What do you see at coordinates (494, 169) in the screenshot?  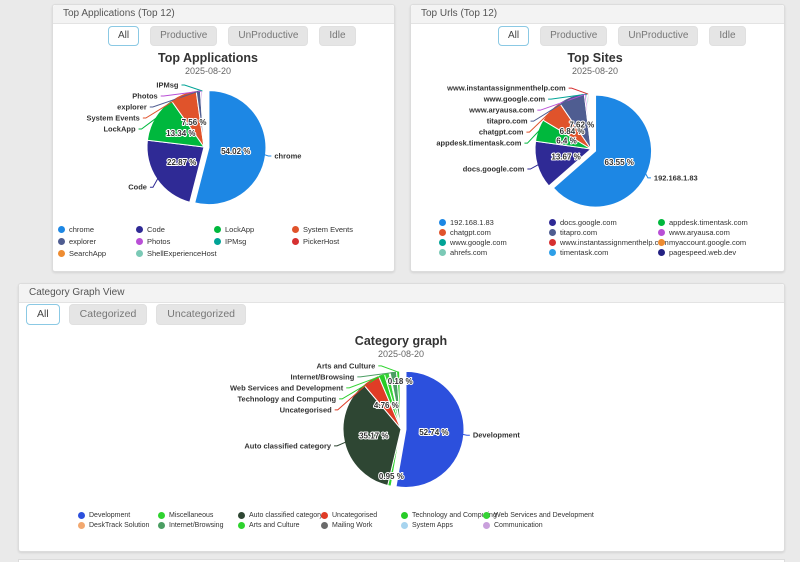 I see `pie-slice-name-label: docs.google.com` at bounding box center [494, 169].